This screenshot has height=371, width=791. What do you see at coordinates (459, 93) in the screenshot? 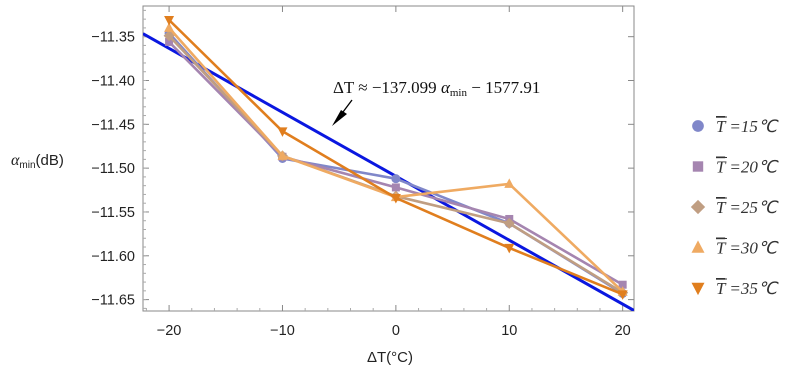
I see `fit-equation-sub: min` at bounding box center [459, 93].